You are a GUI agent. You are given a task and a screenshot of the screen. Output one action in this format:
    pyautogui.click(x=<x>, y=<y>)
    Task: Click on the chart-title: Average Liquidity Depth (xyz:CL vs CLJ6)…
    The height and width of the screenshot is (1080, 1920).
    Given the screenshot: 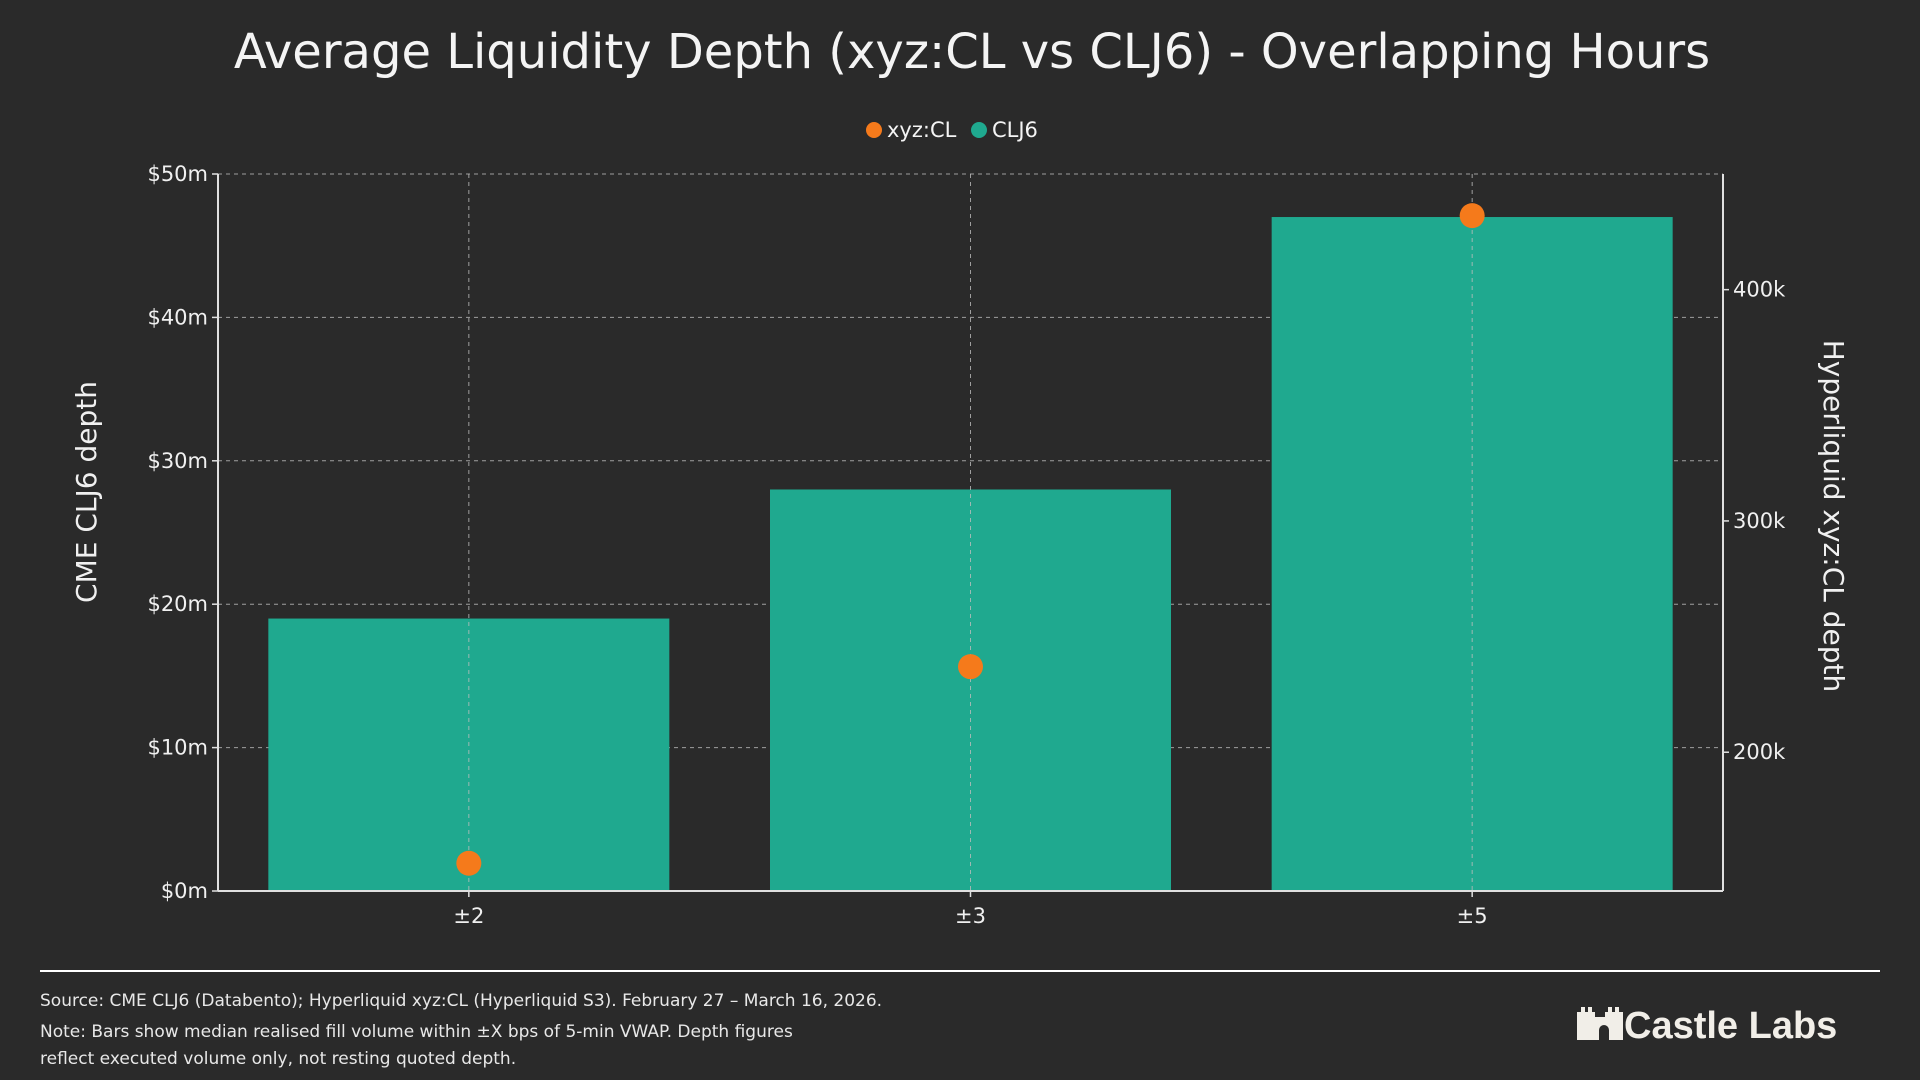 What is the action you would take?
    pyautogui.click(x=972, y=52)
    